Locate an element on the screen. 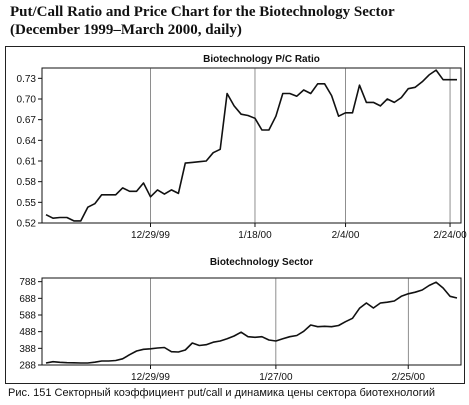  figure-subtitle: (December 1999–March 2000, daily) is located at coordinates (126, 30).